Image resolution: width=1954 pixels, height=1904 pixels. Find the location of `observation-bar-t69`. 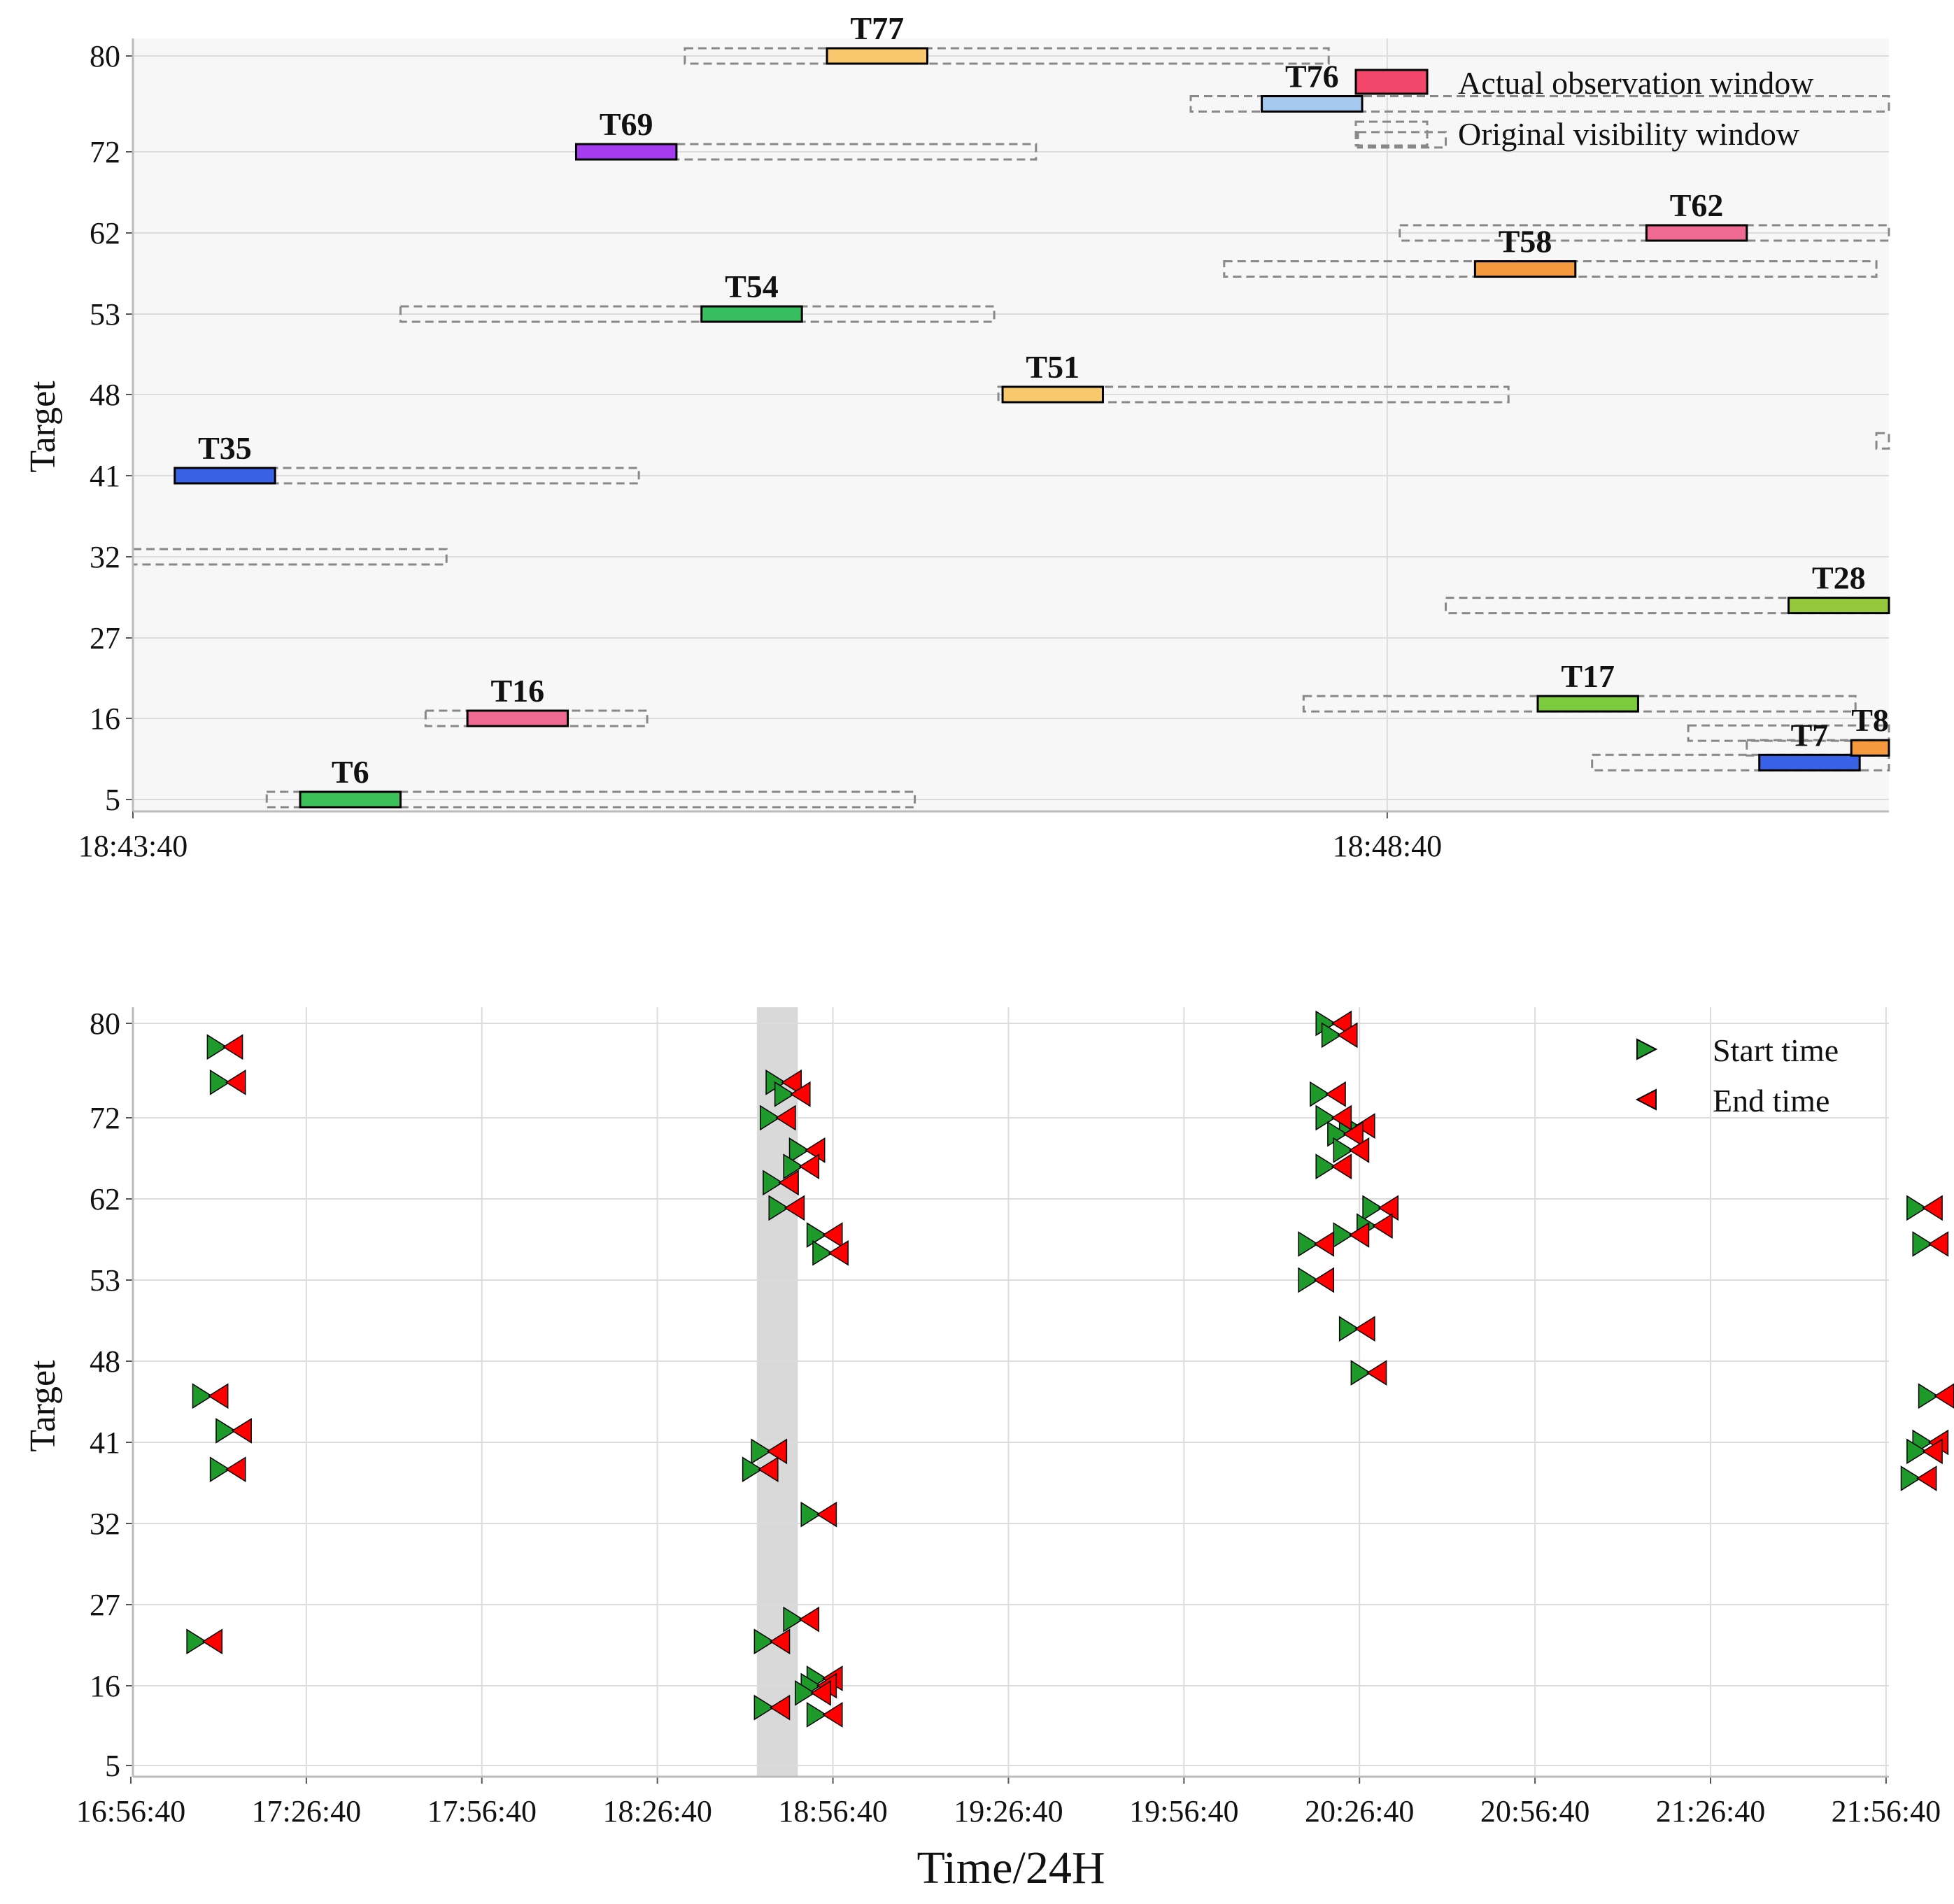

observation-bar-t69 is located at coordinates (626, 152).